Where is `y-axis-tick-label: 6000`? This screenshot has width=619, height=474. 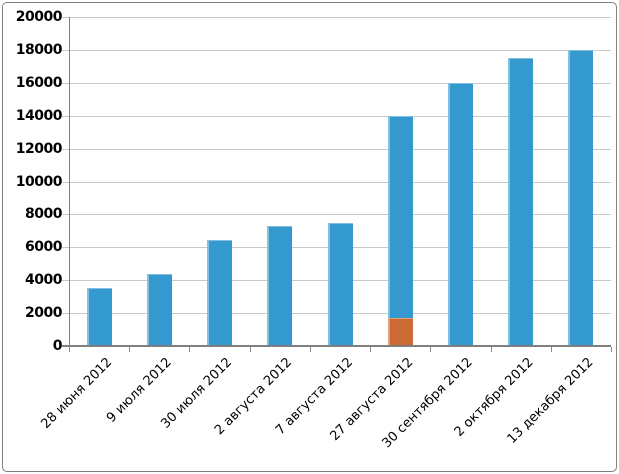 y-axis-tick-label: 6000 is located at coordinates (43, 247).